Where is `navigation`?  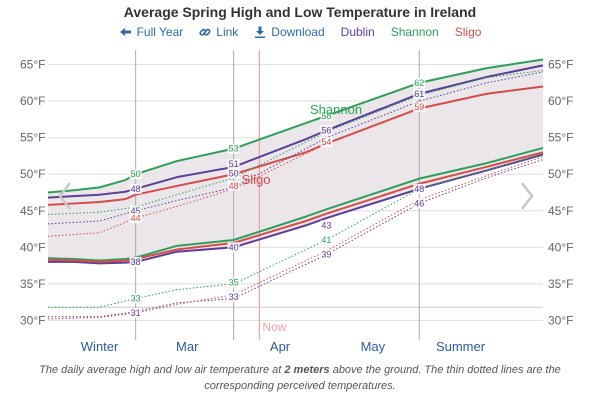
navigation is located at coordinates (296, 196).